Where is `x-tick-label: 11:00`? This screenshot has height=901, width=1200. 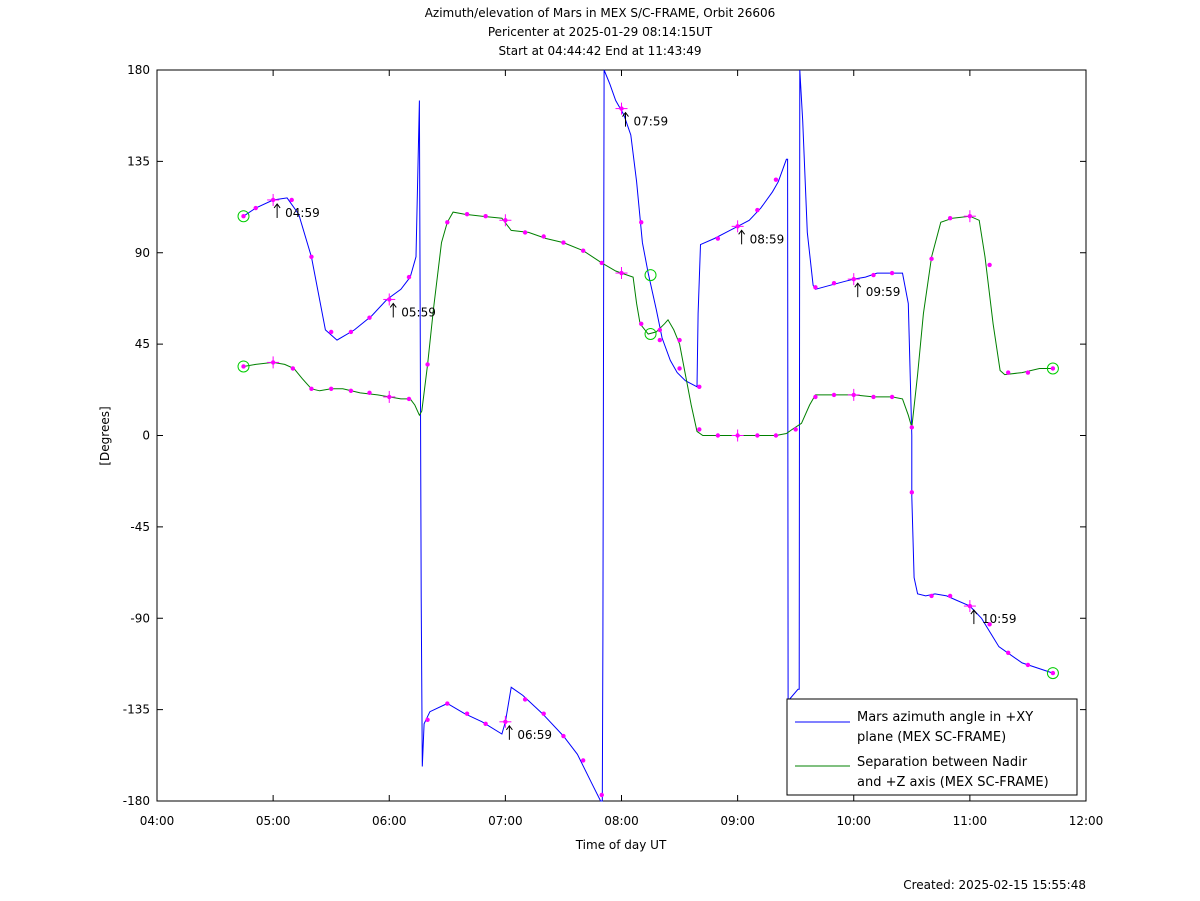 x-tick-label: 11:00 is located at coordinates (970, 821).